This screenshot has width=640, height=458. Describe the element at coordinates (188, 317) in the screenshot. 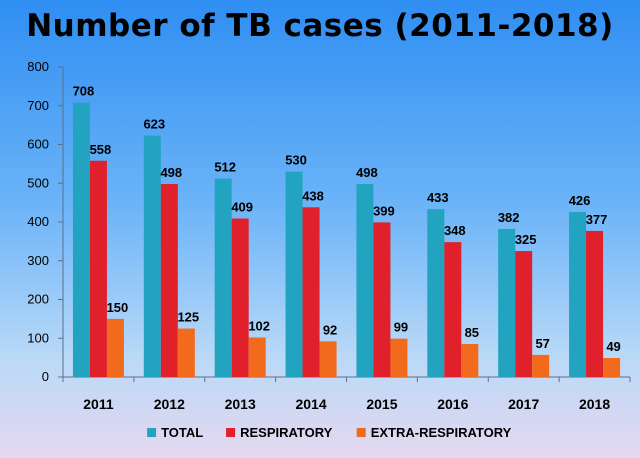

I see `data-label: 125` at that location.